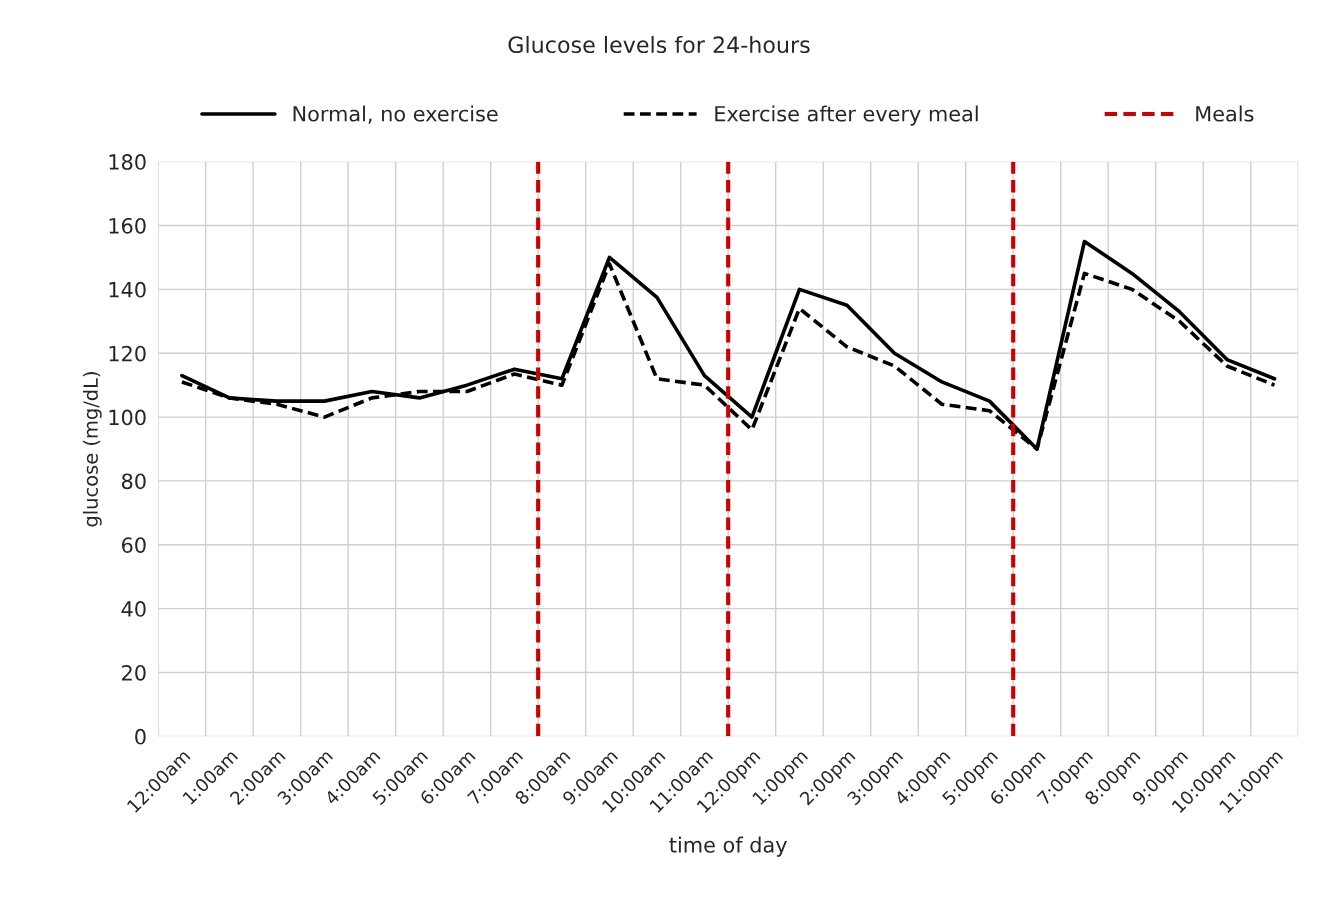  What do you see at coordinates (127, 225) in the screenshot?
I see `y-tick-label: 160` at bounding box center [127, 225].